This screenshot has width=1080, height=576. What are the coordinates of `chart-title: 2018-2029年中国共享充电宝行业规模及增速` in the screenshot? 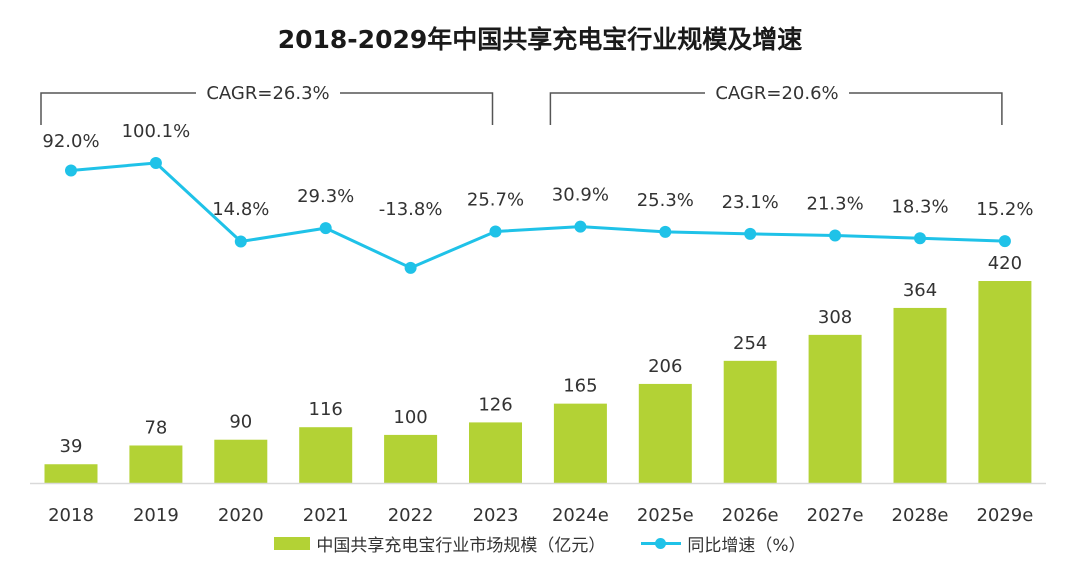 It's located at (540, 39).